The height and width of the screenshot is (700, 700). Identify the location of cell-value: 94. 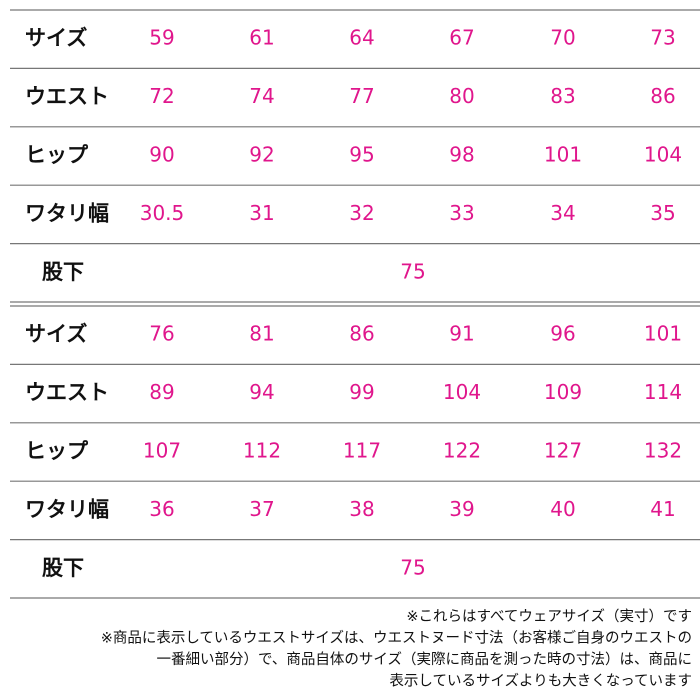
(261, 392).